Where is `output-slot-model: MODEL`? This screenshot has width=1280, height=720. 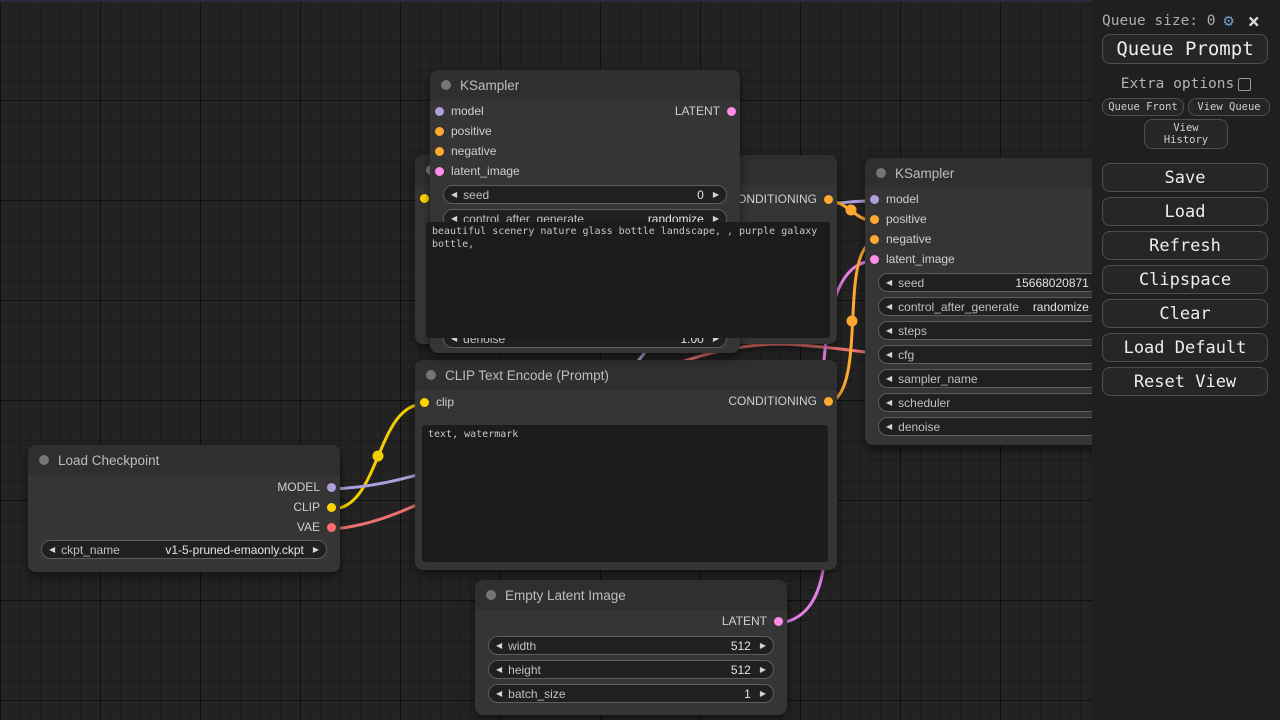
output-slot-model: MODEL is located at coordinates (306, 487).